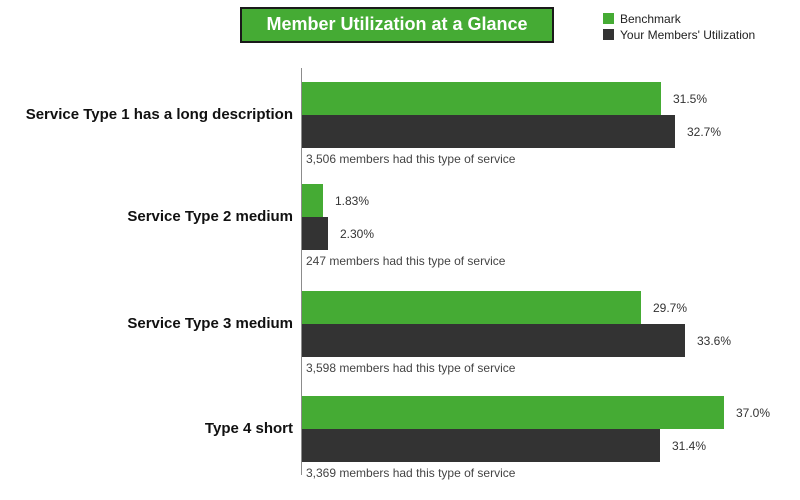  Describe the element at coordinates (248, 428) in the screenshot. I see `category-label: Type 4 short` at that location.